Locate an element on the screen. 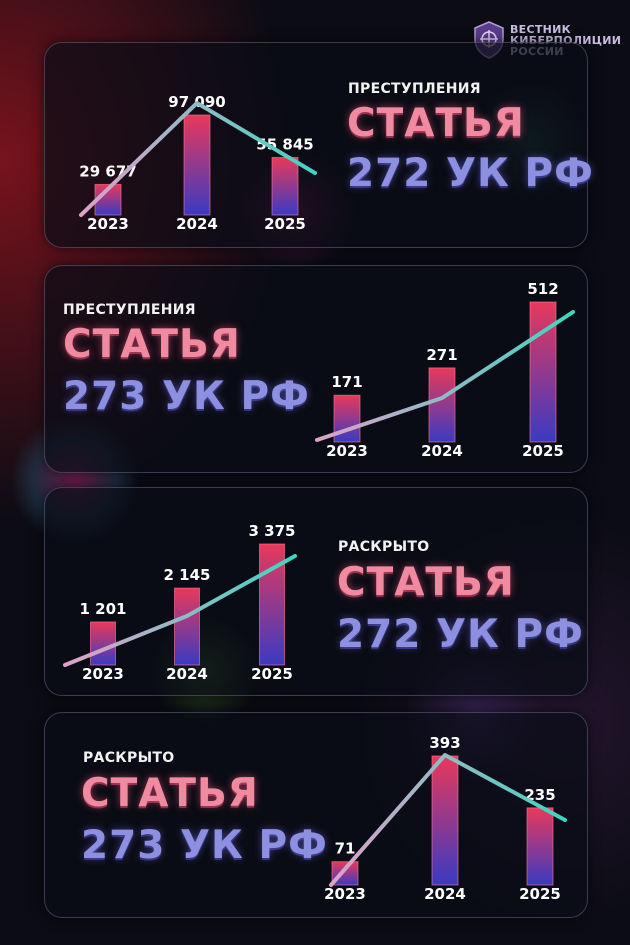 The height and width of the screenshot is (945, 630). value-label-2023: 71 is located at coordinates (345, 849).